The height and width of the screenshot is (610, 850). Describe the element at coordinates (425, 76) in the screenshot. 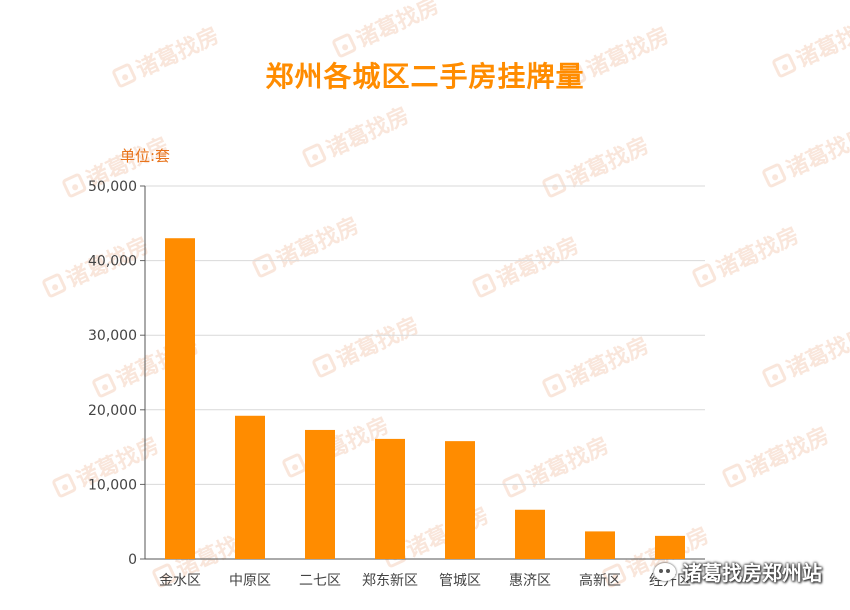

I see `chart-title: 郑州各城区二手房挂牌量` at that location.